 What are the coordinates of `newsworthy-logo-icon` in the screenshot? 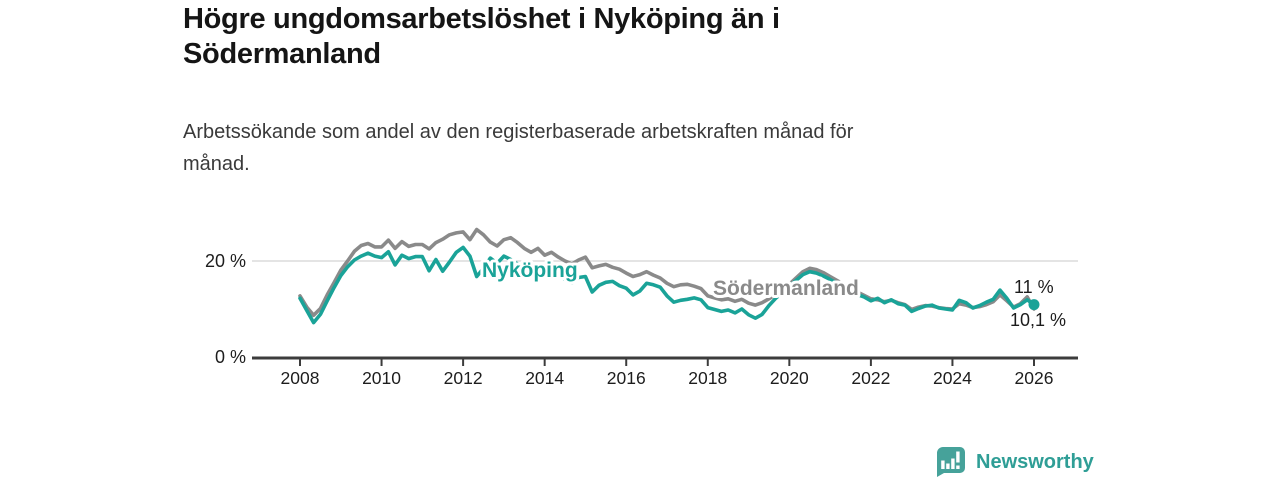 It's located at (951, 462).